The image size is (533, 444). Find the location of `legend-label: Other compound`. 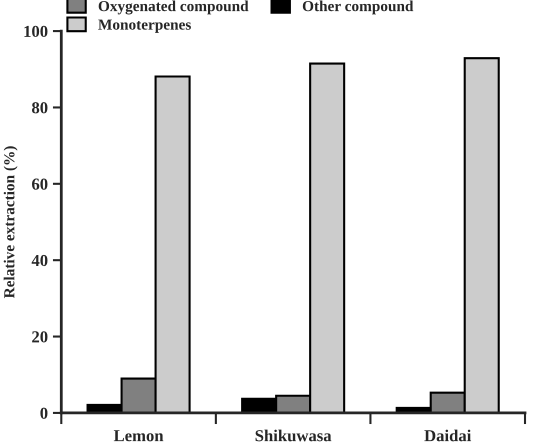

legend-label: Other compound is located at coordinates (358, 7).